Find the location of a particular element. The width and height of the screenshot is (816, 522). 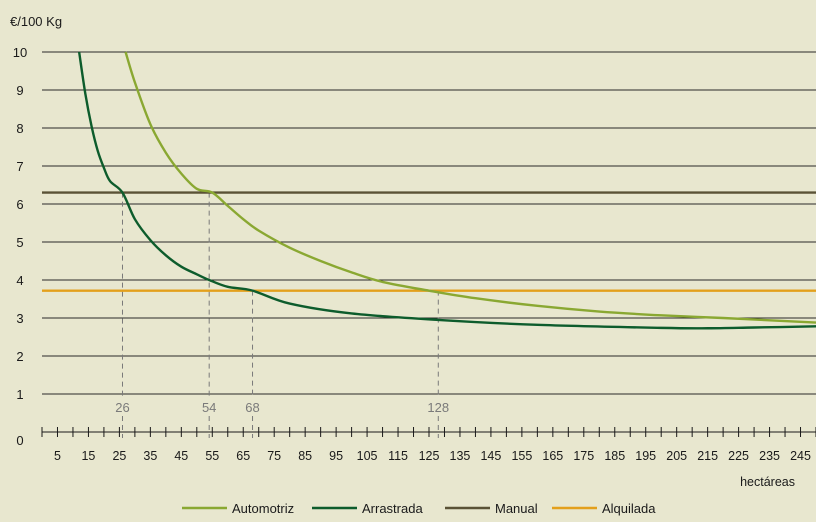

y-axis-label: €/100 Kg is located at coordinates (36, 21).